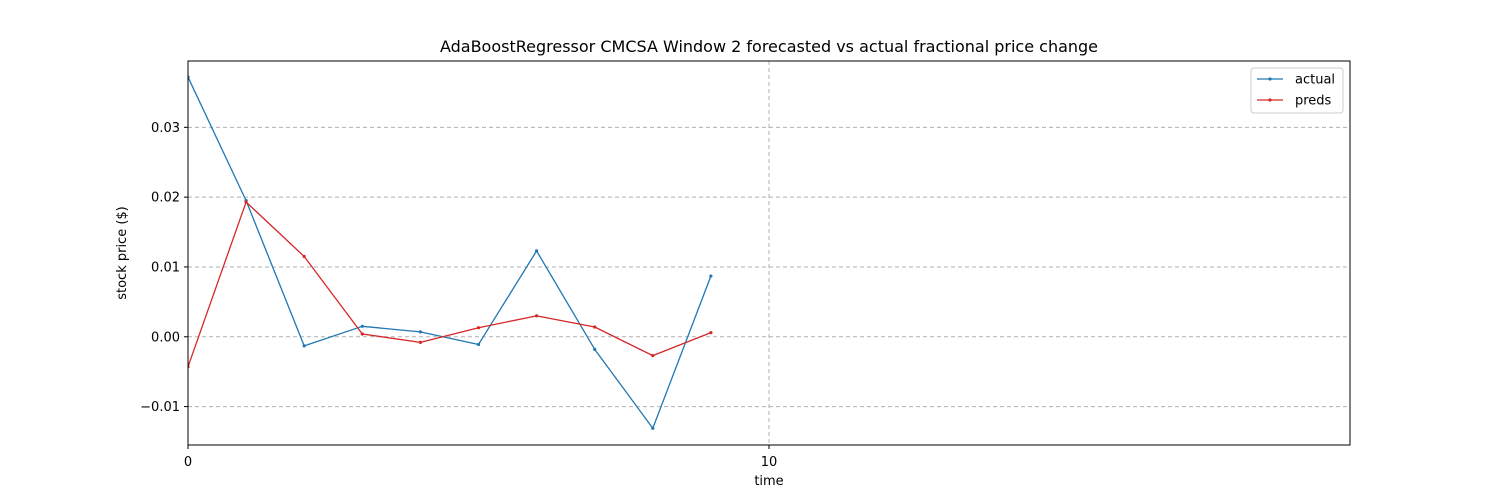  Describe the element at coordinates (165, 128) in the screenshot. I see `y-tick-label: 0.03` at that location.